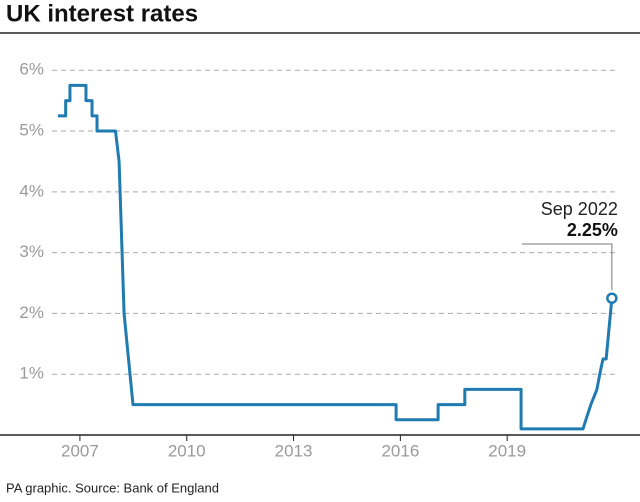 The image size is (640, 502). I want to click on source-note: PA graphic. Source: Bank of England, so click(112, 487).